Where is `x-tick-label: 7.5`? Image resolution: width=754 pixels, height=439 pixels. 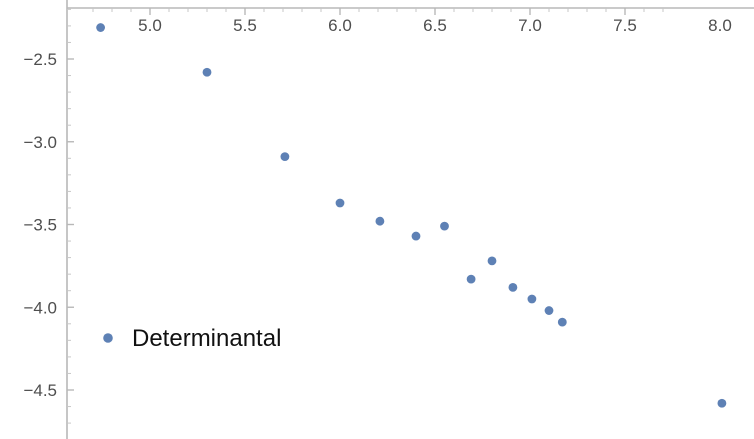
x-tick-label: 7.5 is located at coordinates (625, 25).